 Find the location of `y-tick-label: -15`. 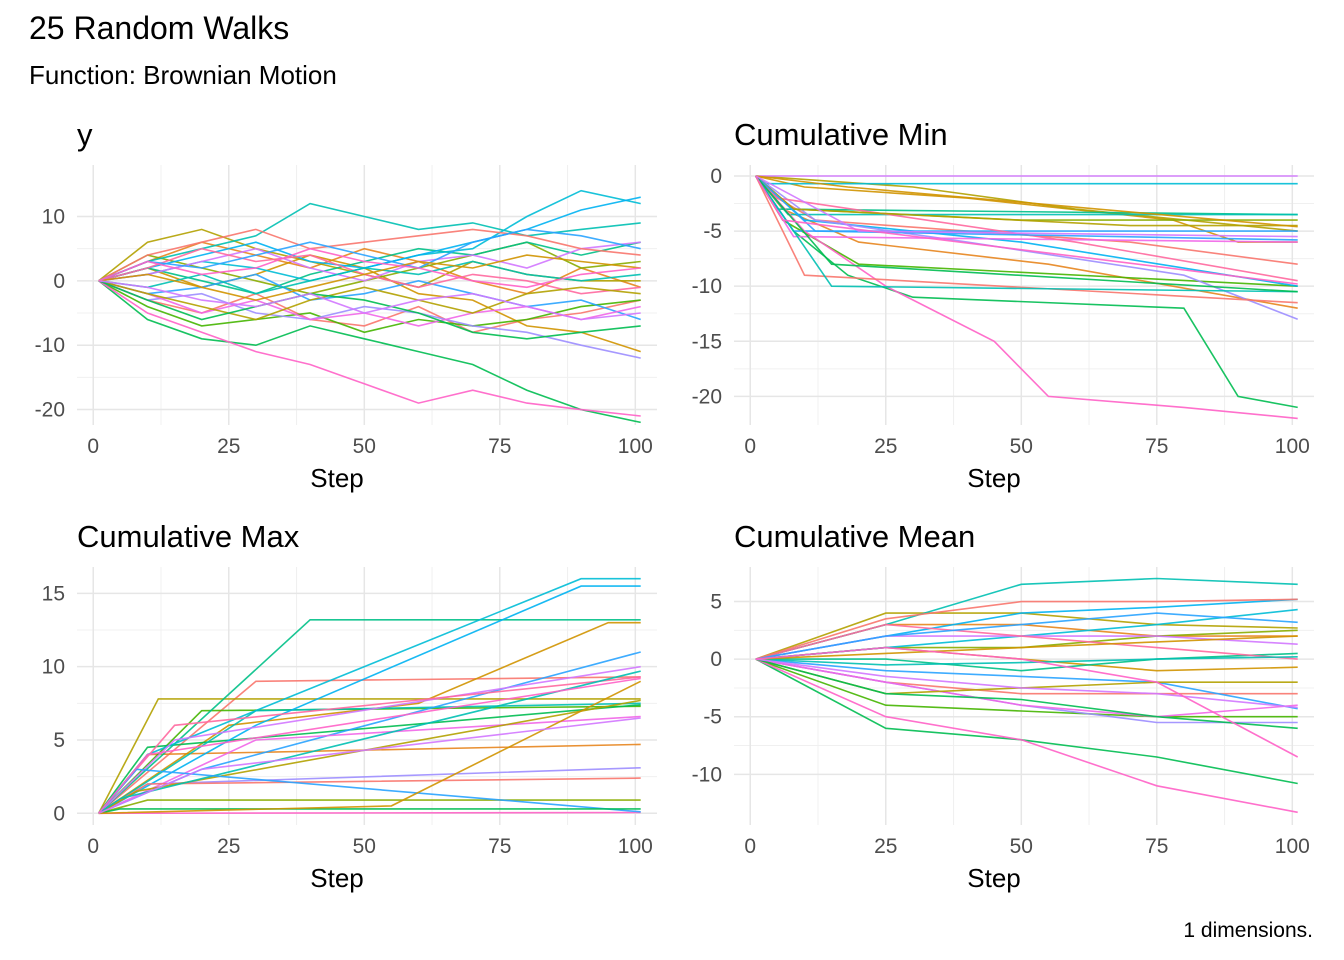

y-tick-label: -15 is located at coordinates (707, 341).